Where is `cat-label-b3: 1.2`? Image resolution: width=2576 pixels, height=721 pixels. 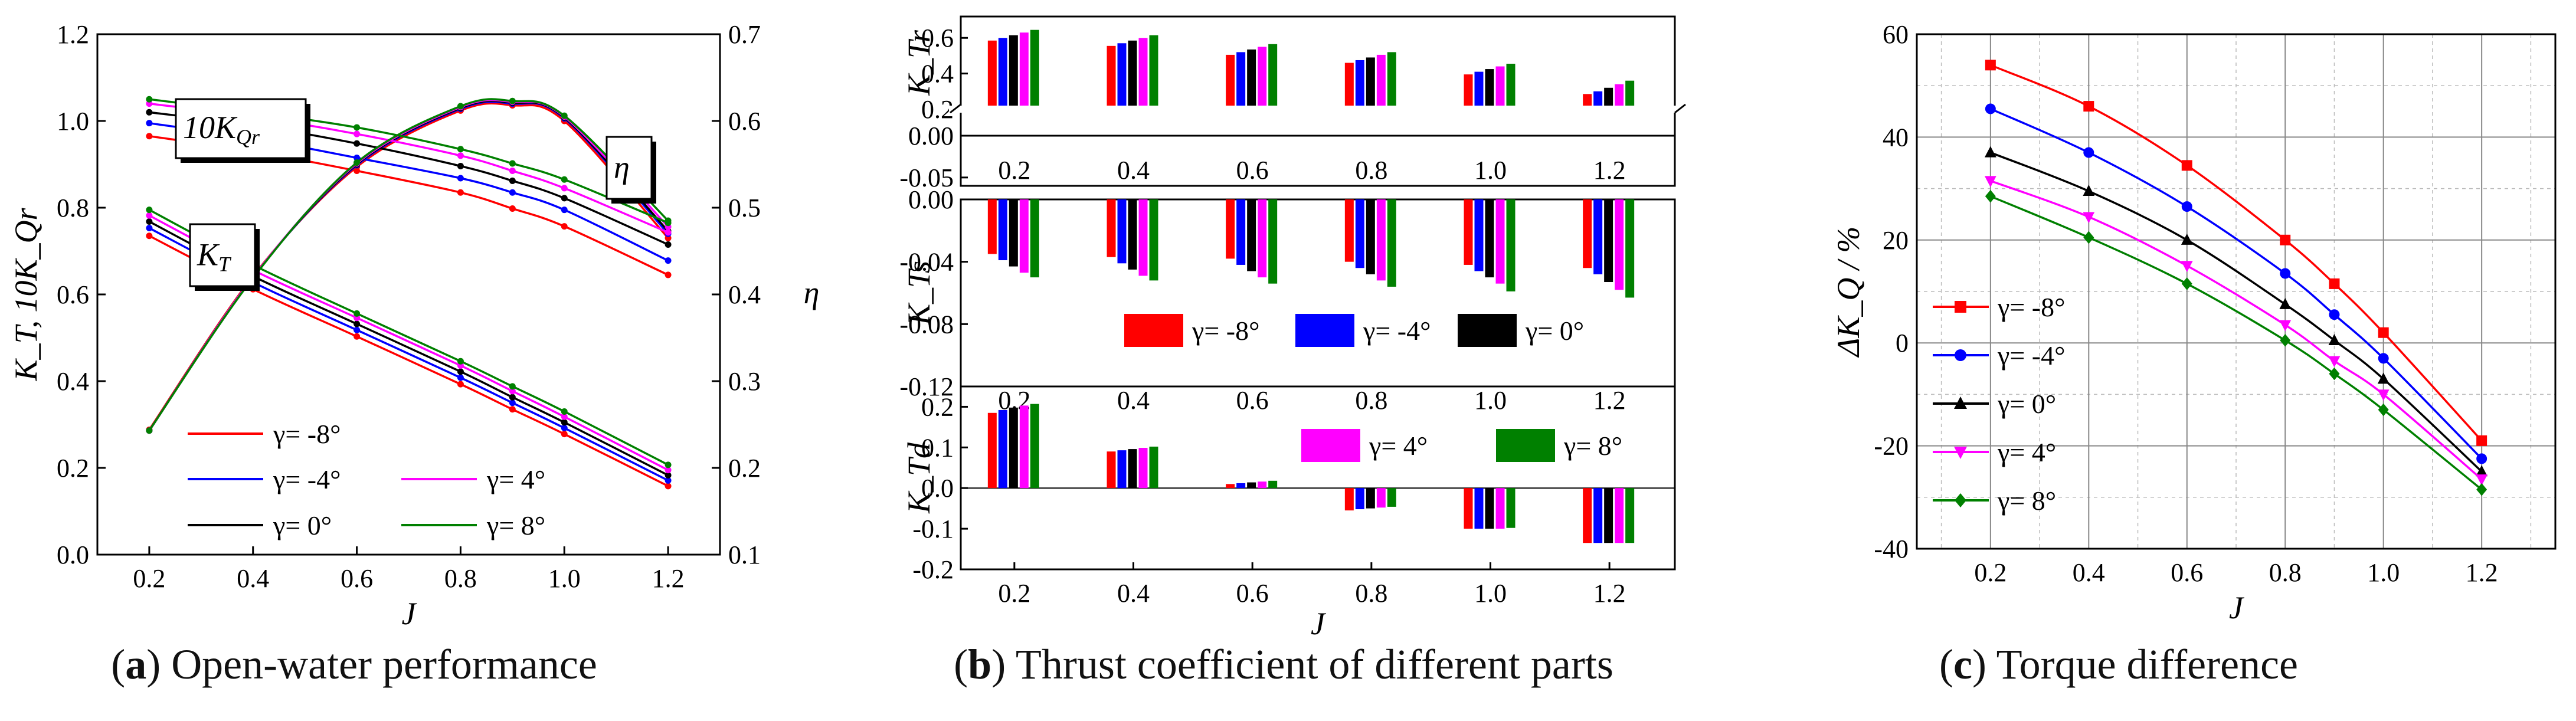 cat-label-b3: 1.2 is located at coordinates (1609, 593).